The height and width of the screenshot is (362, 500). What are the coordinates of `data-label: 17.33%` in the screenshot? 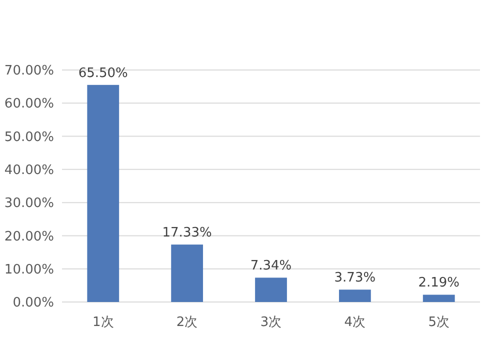 It's located at (187, 233).